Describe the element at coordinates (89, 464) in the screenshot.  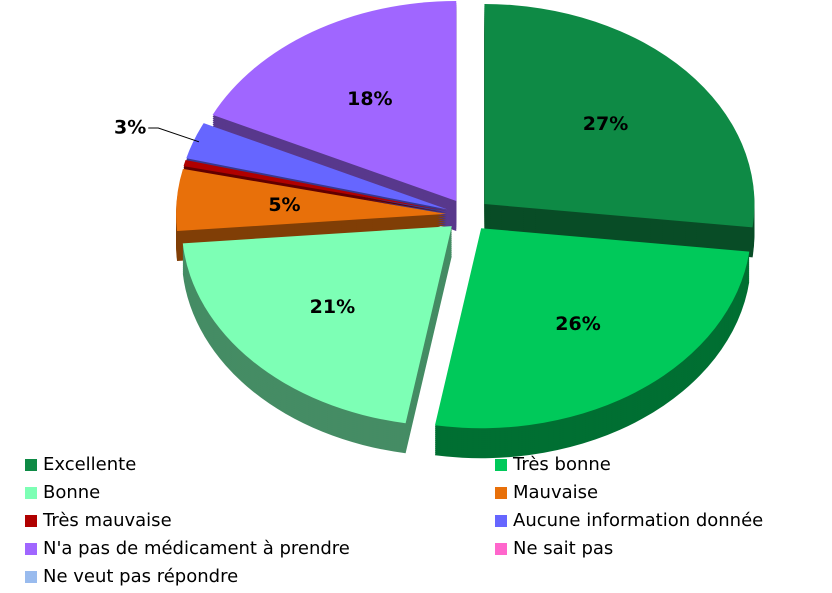
I see `legend-label: Excellente` at that location.